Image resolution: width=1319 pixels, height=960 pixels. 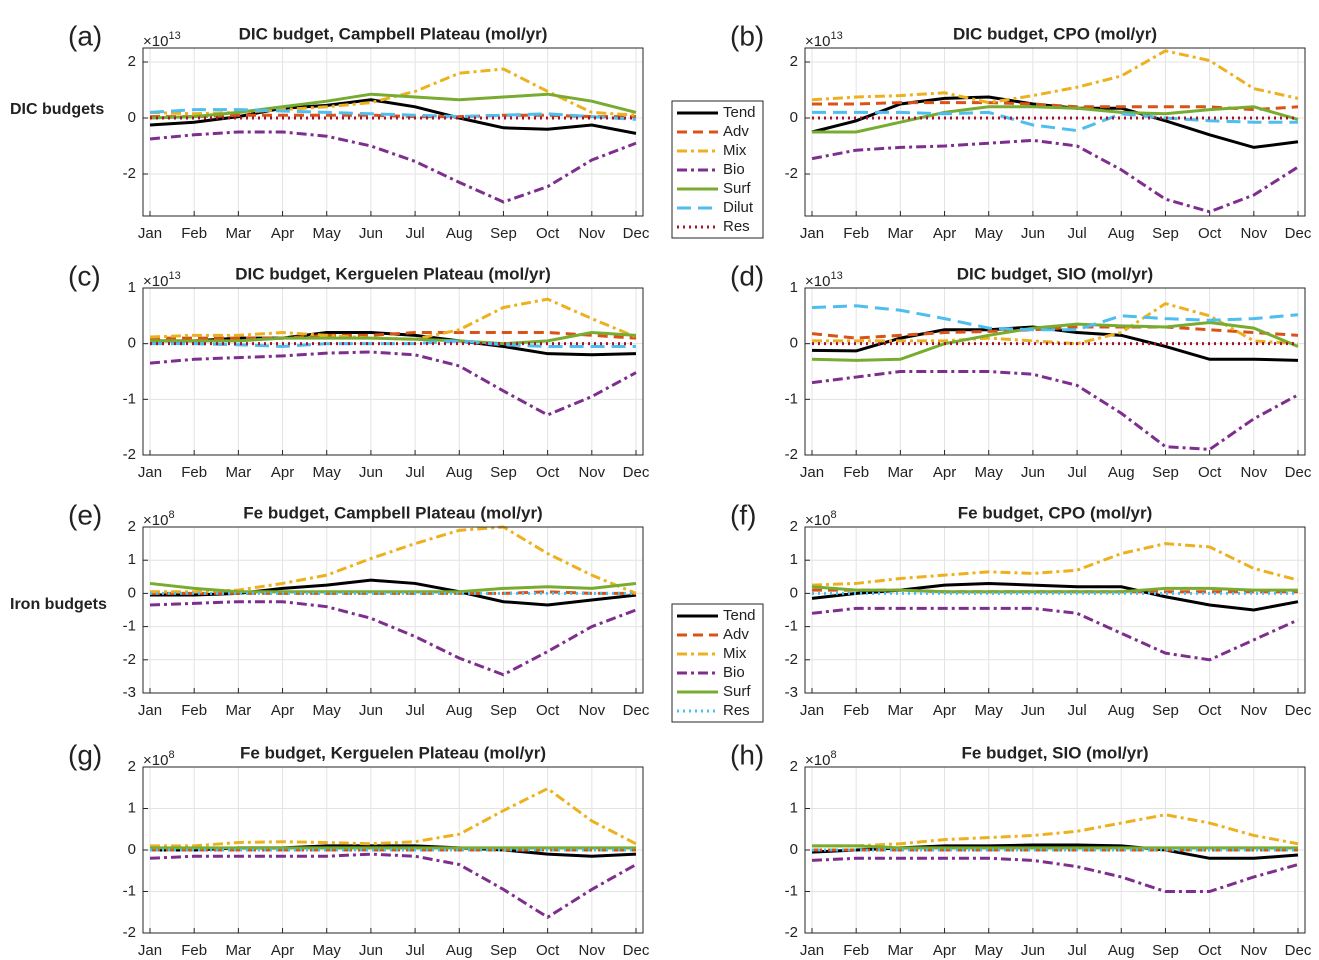 What do you see at coordinates (57, 109) in the screenshot?
I see `row-label: DIC budgets` at bounding box center [57, 109].